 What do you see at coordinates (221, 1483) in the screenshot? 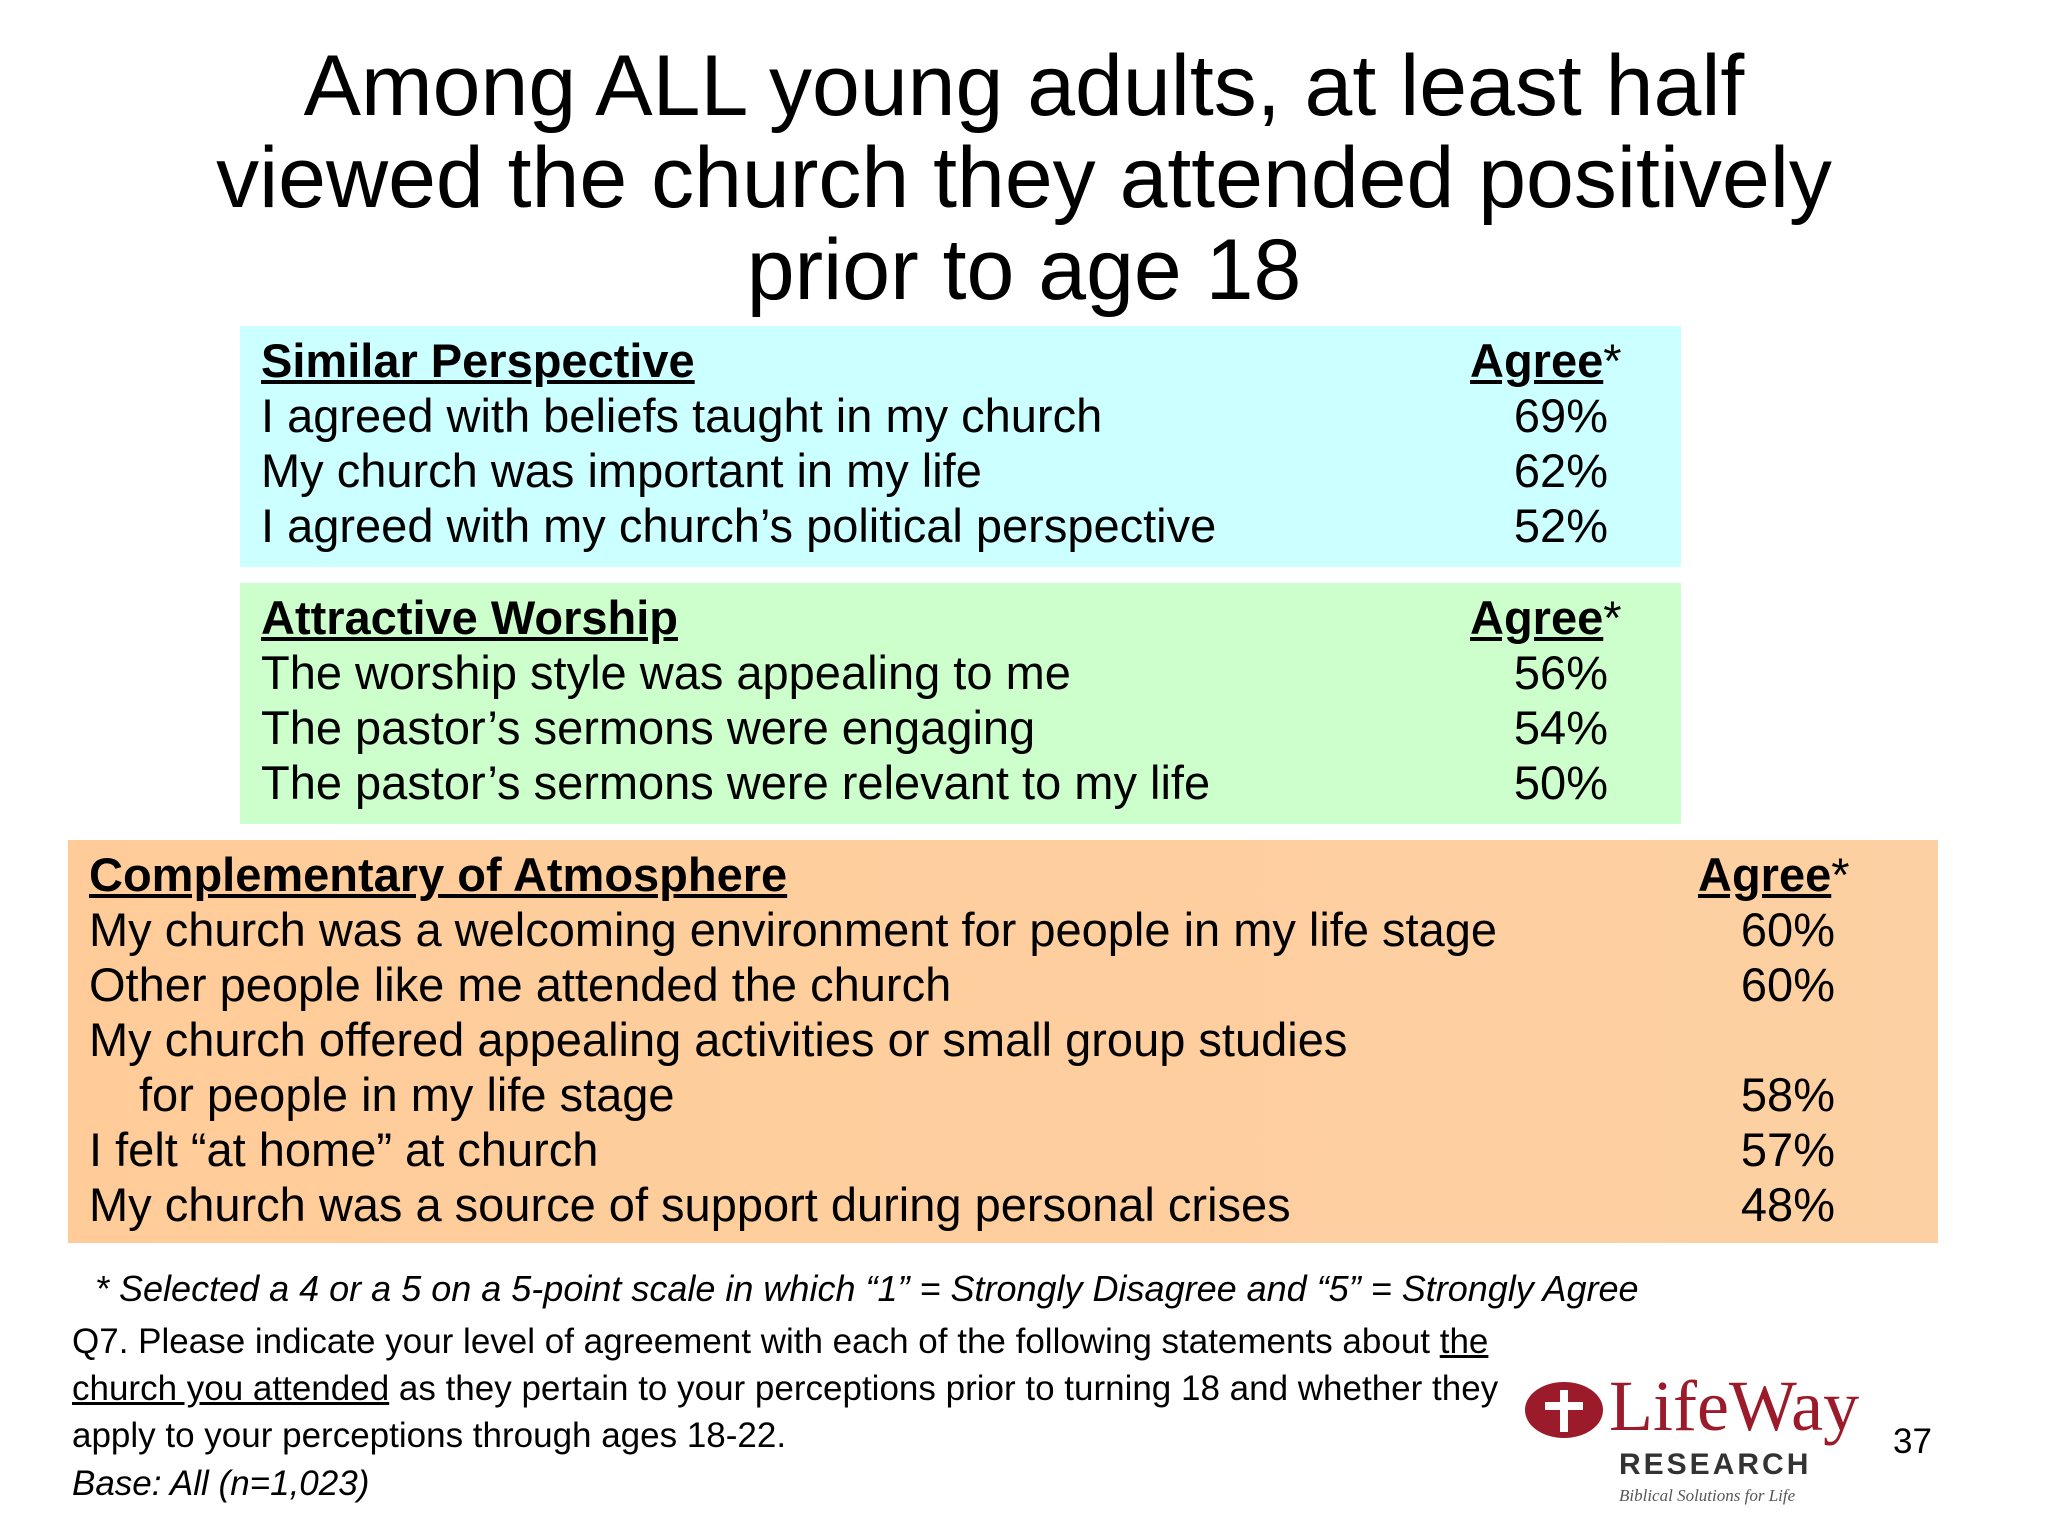
I see `base: Base: All (n=1,023)` at bounding box center [221, 1483].